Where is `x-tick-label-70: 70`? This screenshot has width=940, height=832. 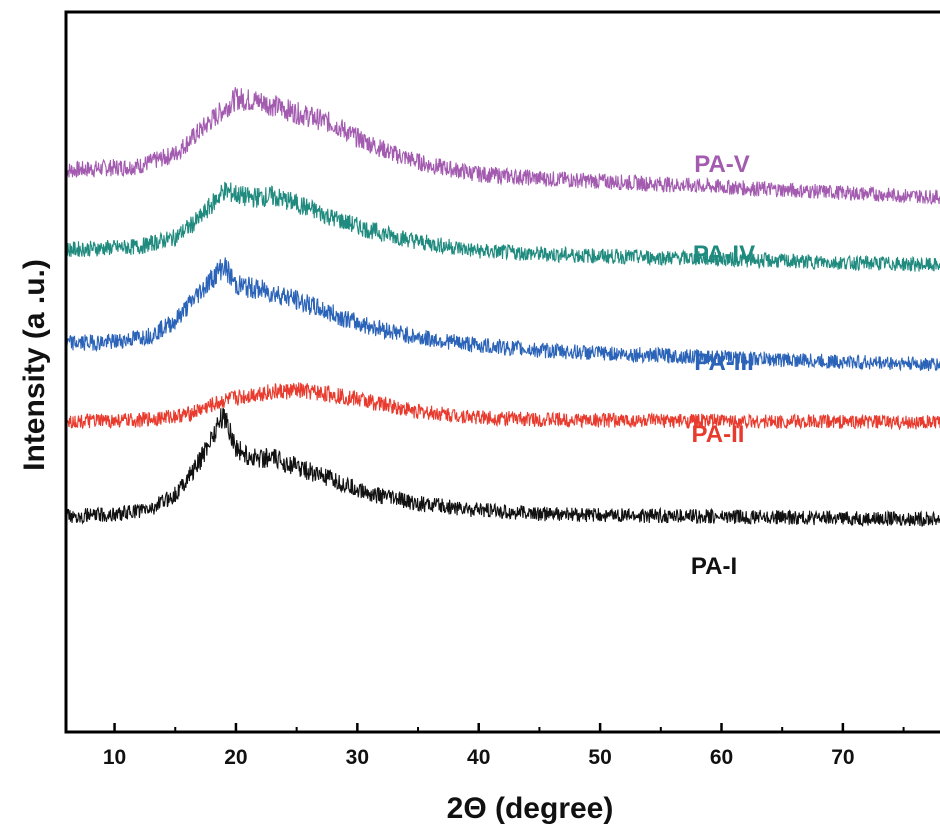
x-tick-label-70: 70 is located at coordinates (842, 757).